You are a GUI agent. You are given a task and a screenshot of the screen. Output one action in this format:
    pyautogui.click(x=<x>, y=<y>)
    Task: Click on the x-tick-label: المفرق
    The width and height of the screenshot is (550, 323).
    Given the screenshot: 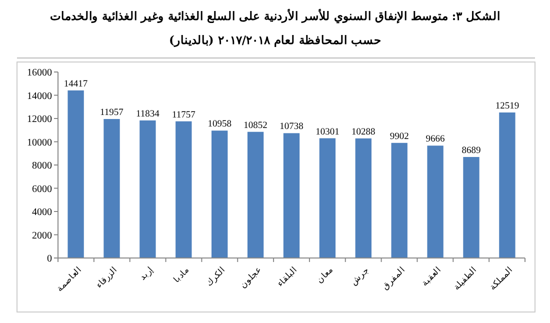 What is the action you would take?
    pyautogui.click(x=394, y=278)
    